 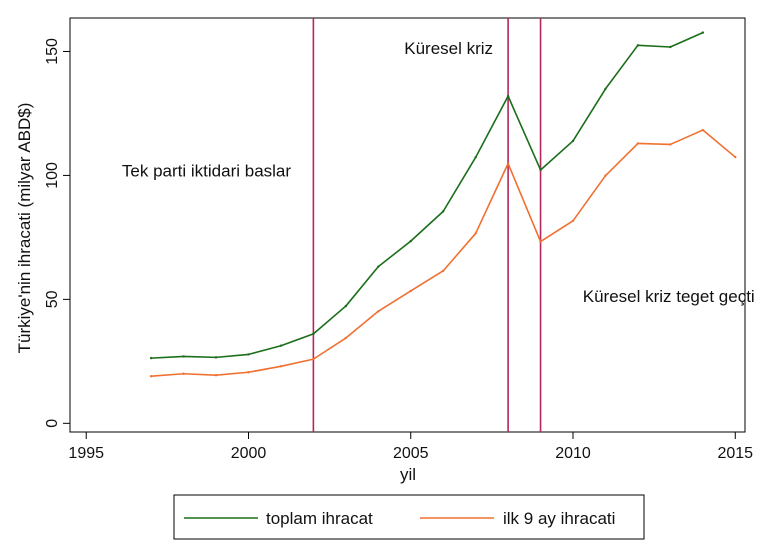 What do you see at coordinates (183, 356) in the screenshot?
I see `point-toplam-ihracat-1998` at bounding box center [183, 356].